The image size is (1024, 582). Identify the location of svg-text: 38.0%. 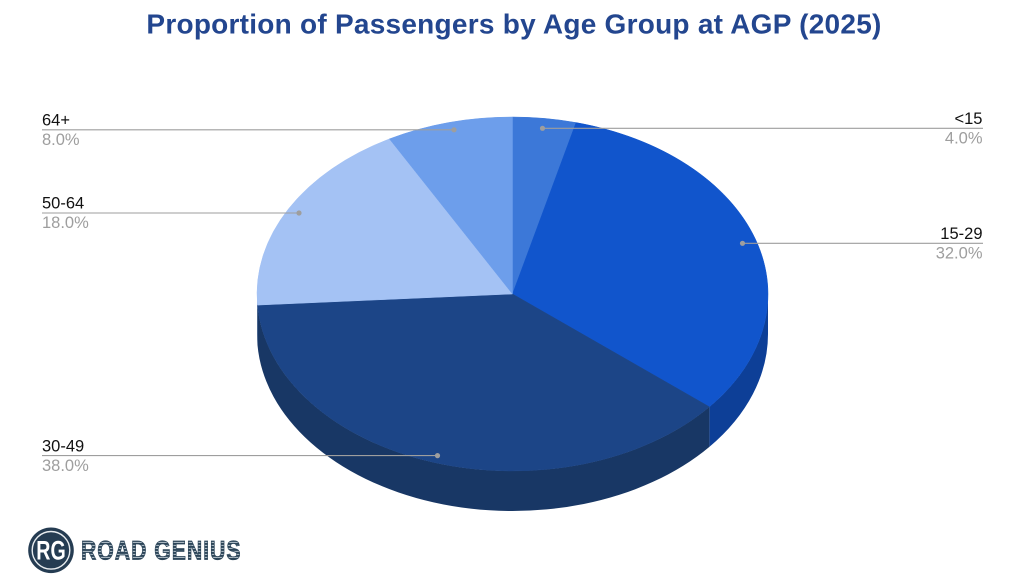
(65, 466).